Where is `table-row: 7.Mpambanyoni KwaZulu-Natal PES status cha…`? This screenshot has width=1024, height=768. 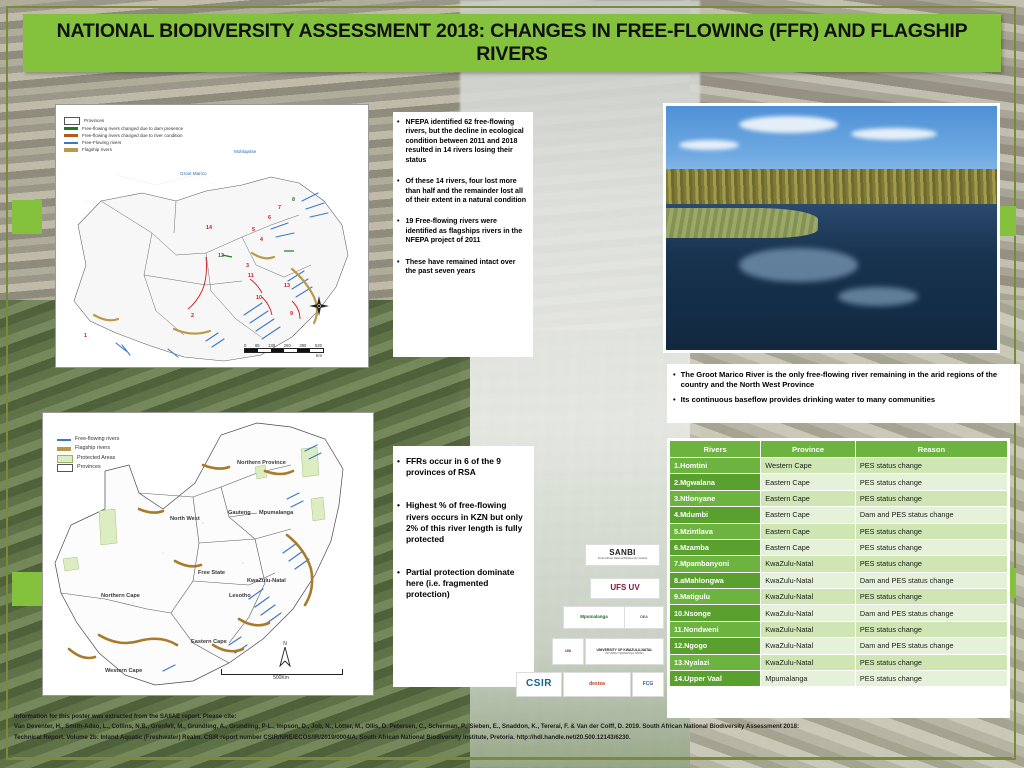 table-row: 7.Mpambanyoni KwaZulu-Natal PES status cha… is located at coordinates (838, 564).